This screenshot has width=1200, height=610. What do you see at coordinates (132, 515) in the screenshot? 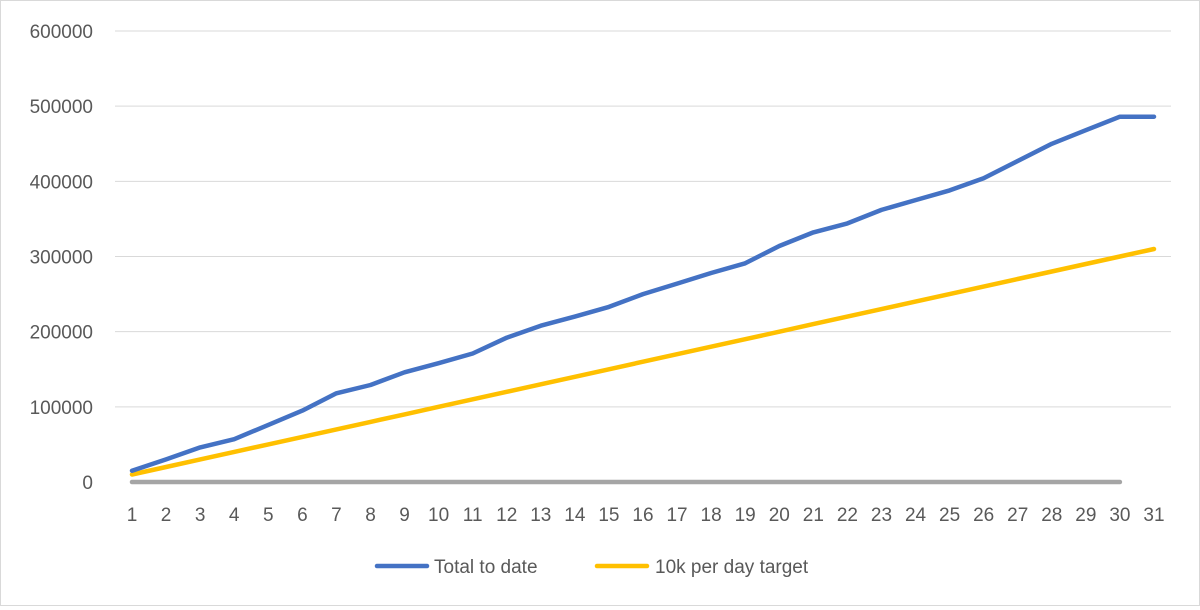
I see `x-tick-label: 1` at bounding box center [132, 515].